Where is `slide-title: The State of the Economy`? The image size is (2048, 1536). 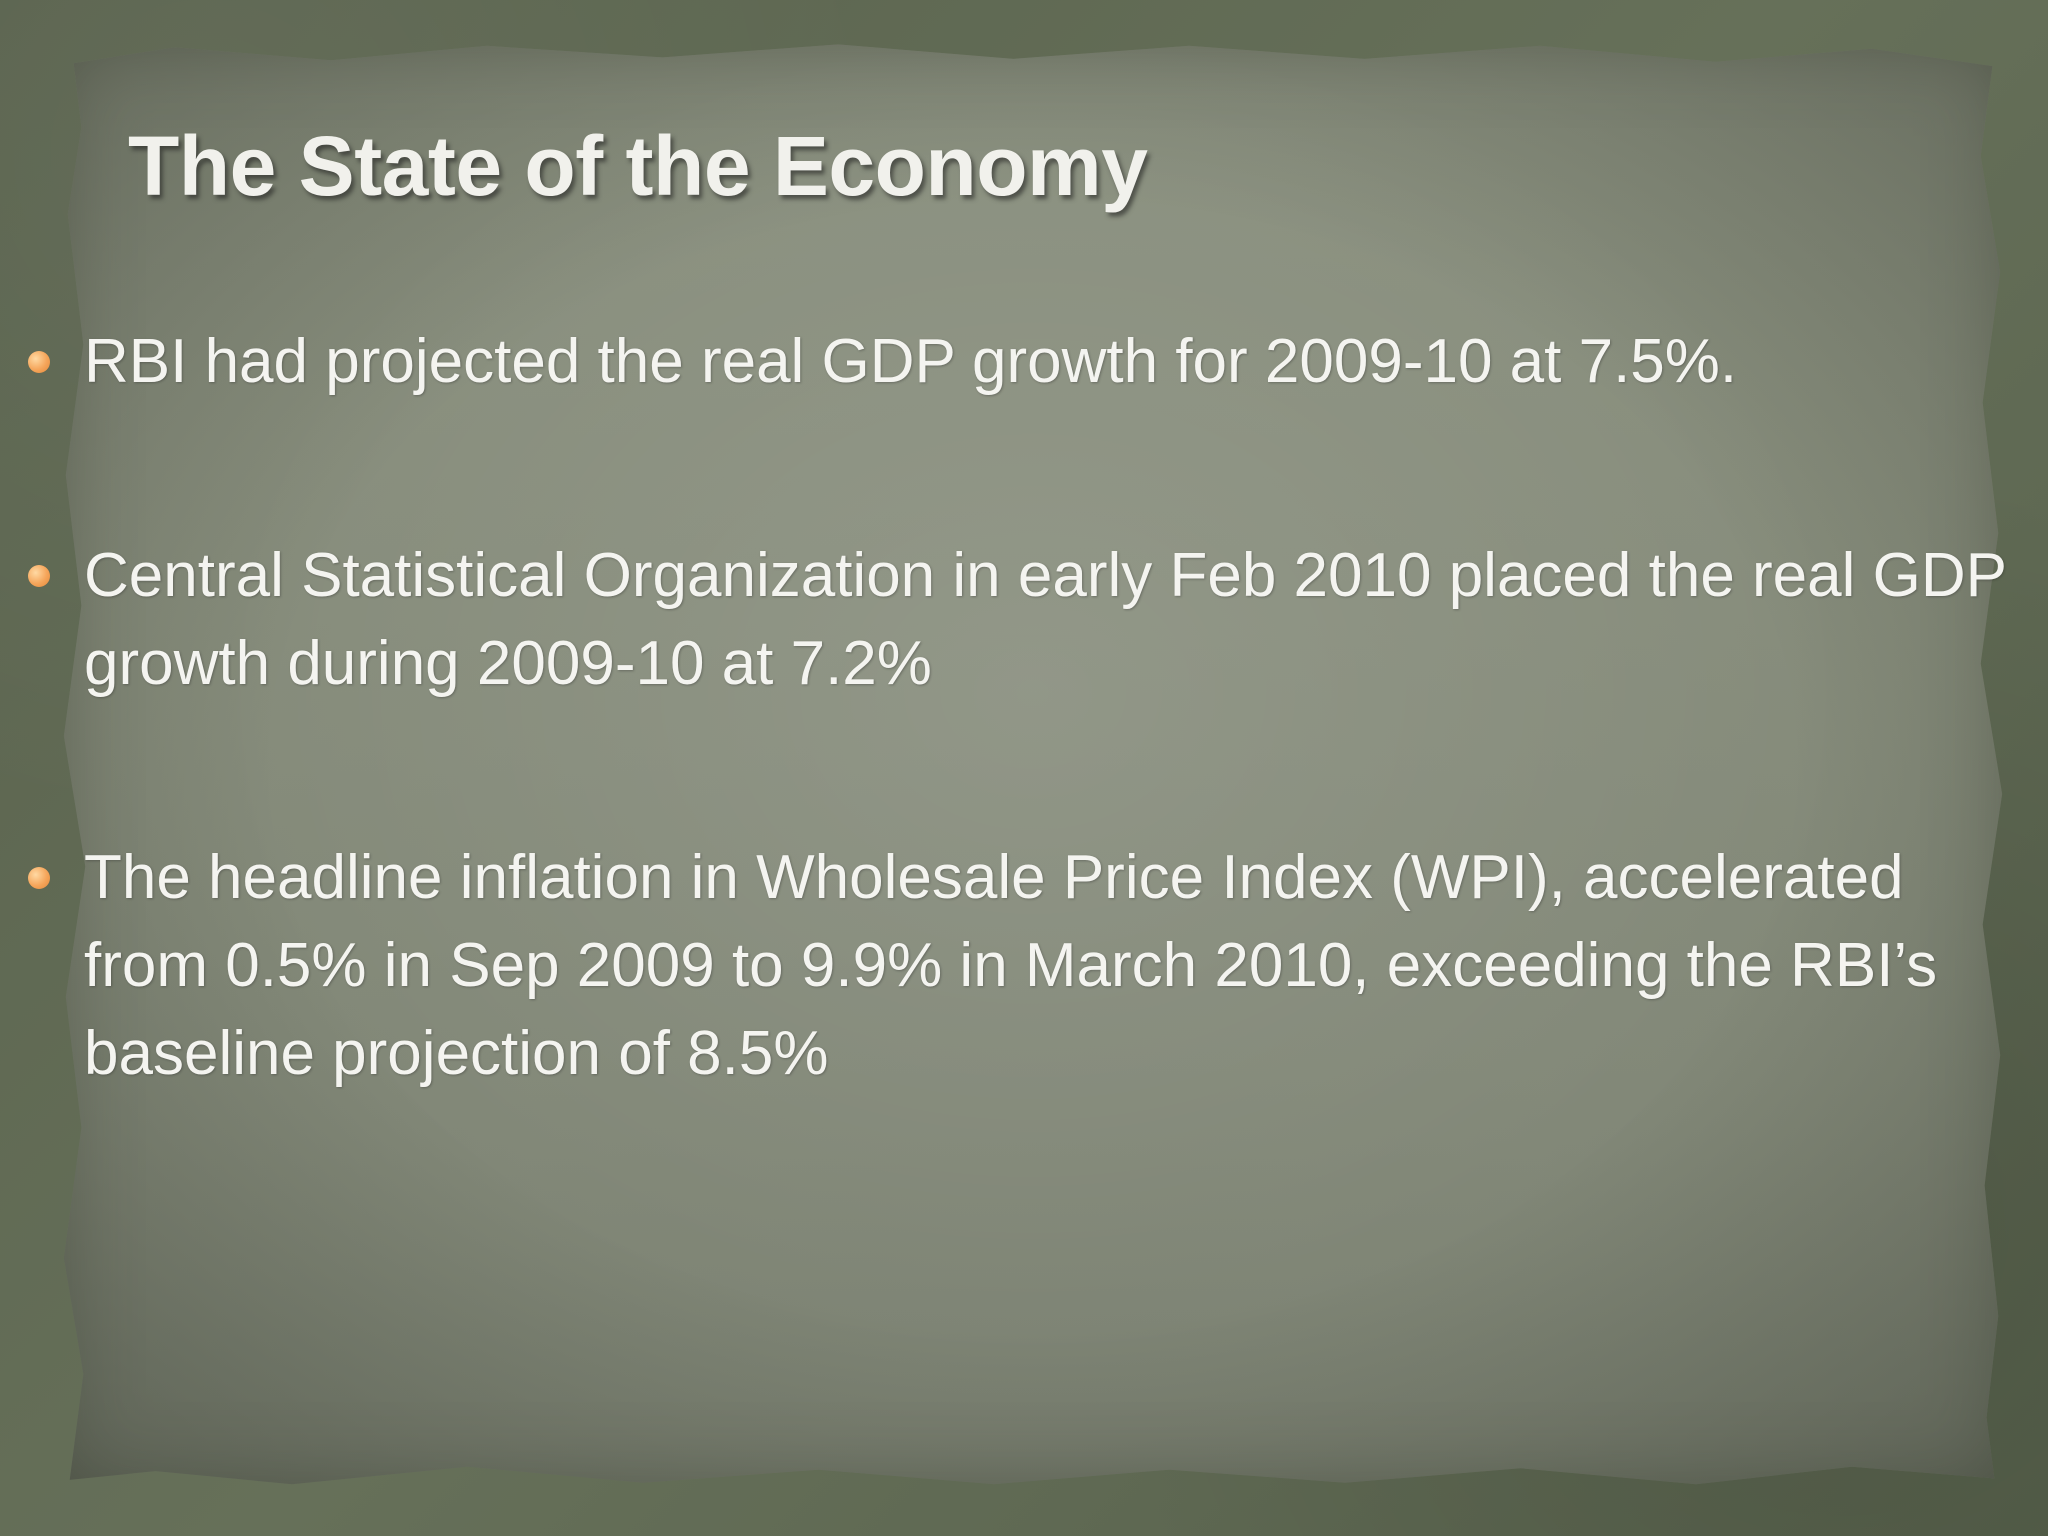 slide-title: The State of the Economy is located at coordinates (638, 166).